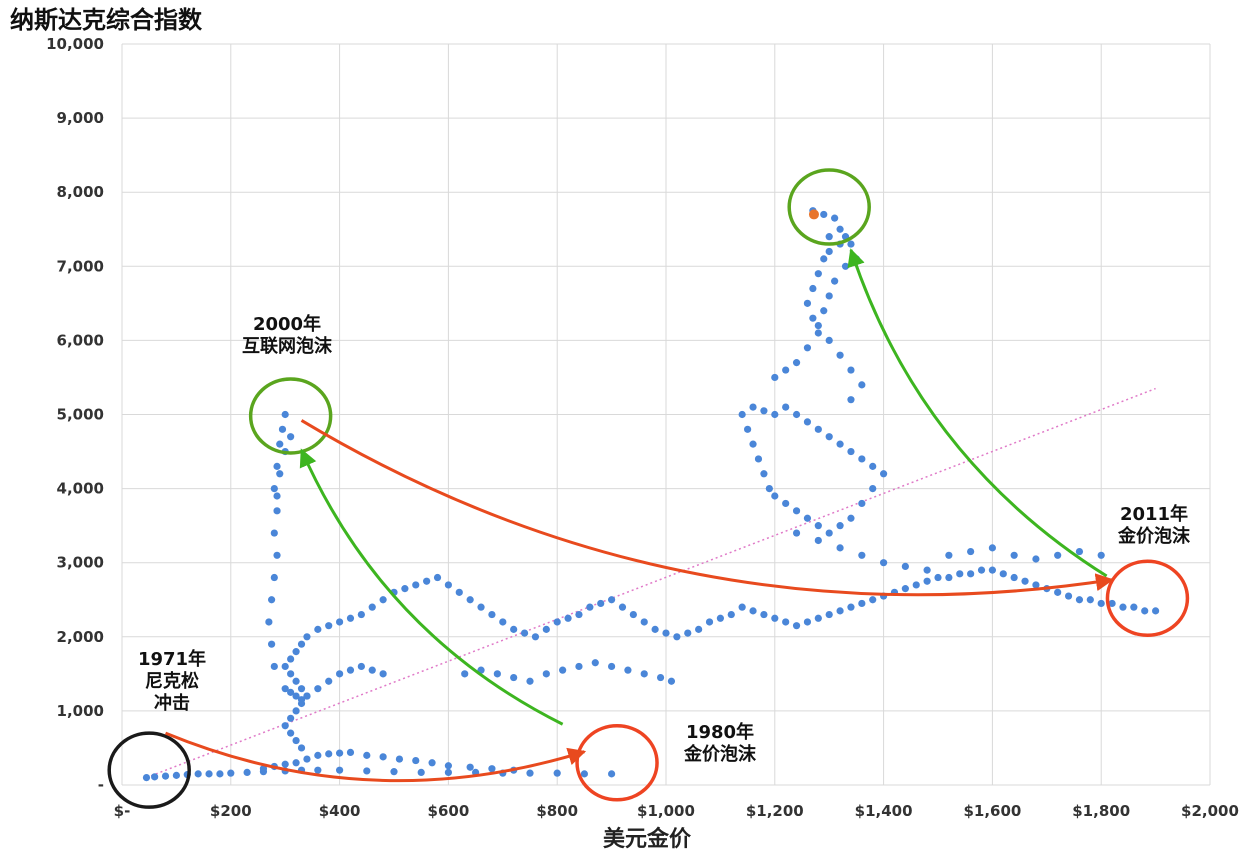 The image size is (1254, 862). I want to click on annotation-arrow, so click(977, 413).